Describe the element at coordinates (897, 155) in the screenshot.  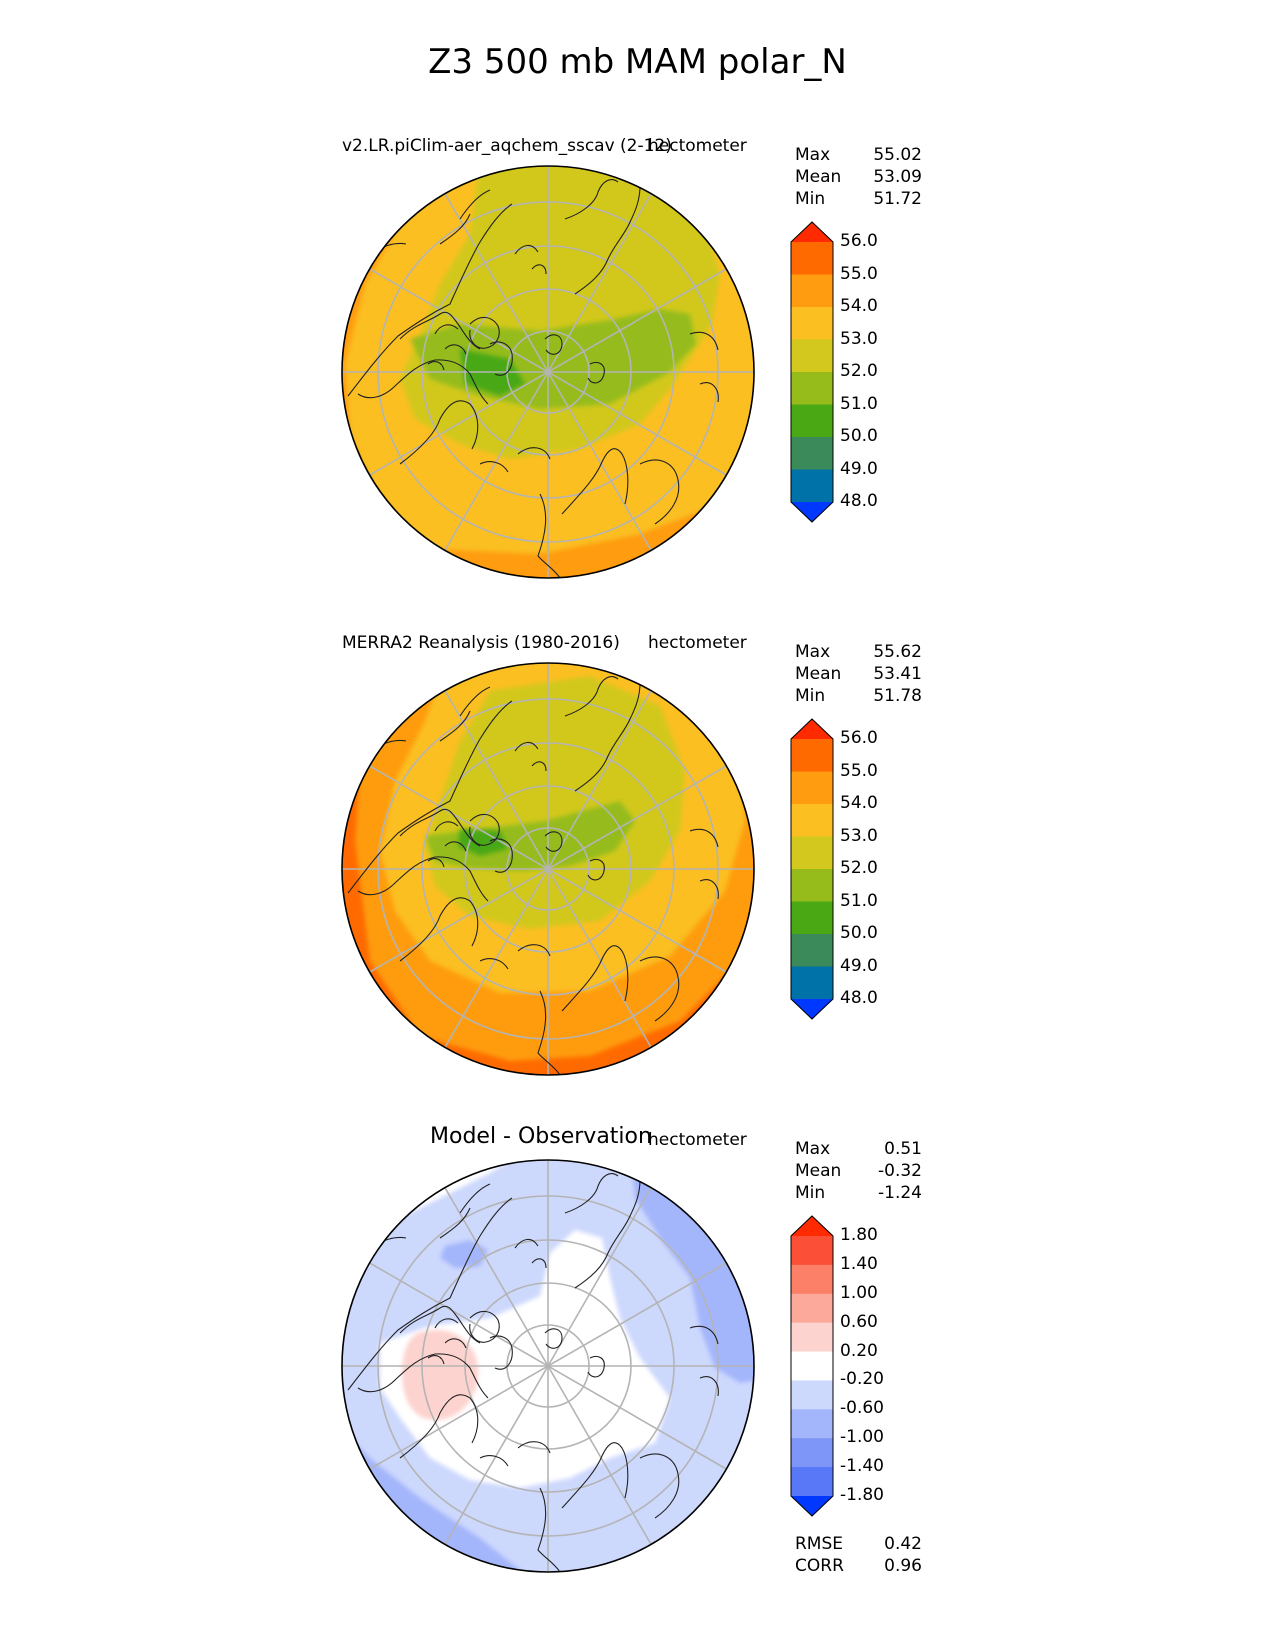
I see `panel-1-stat-value-max: 55.02` at that location.